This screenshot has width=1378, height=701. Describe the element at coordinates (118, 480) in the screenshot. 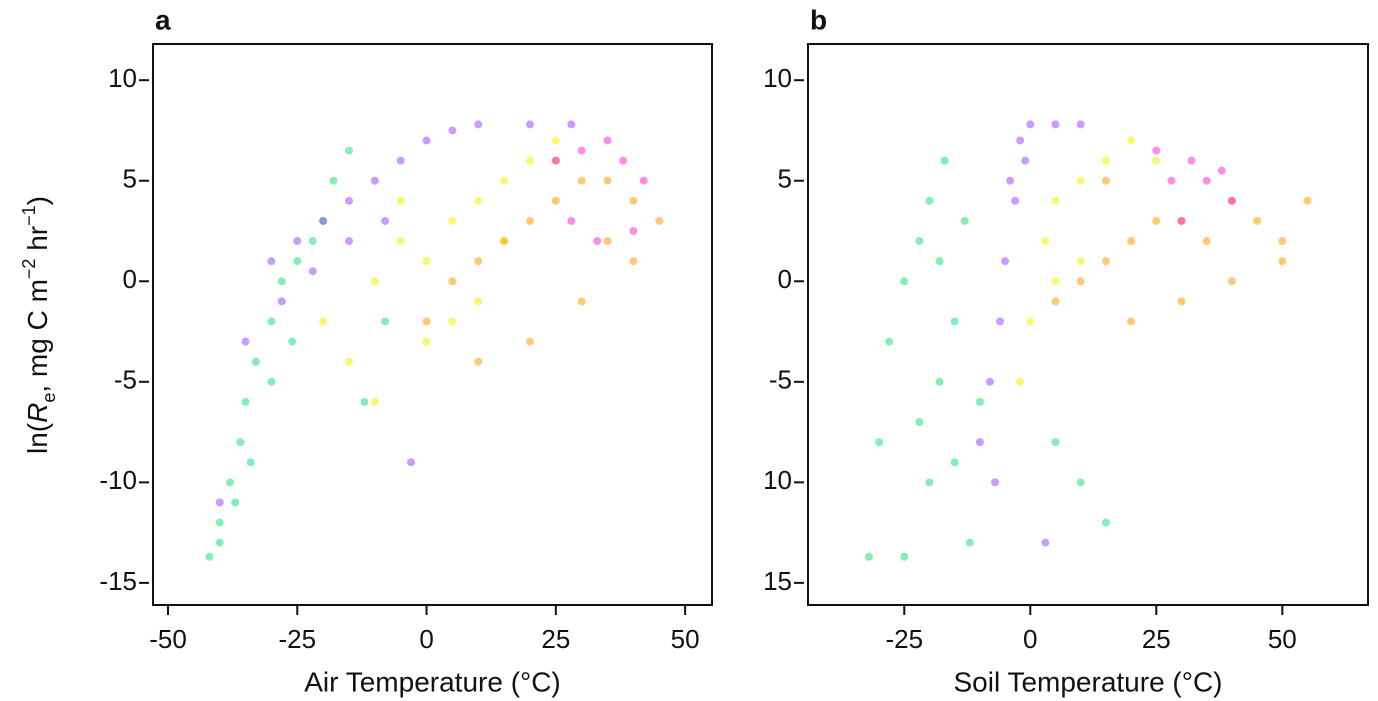

I see `y-tick-label: -10` at that location.